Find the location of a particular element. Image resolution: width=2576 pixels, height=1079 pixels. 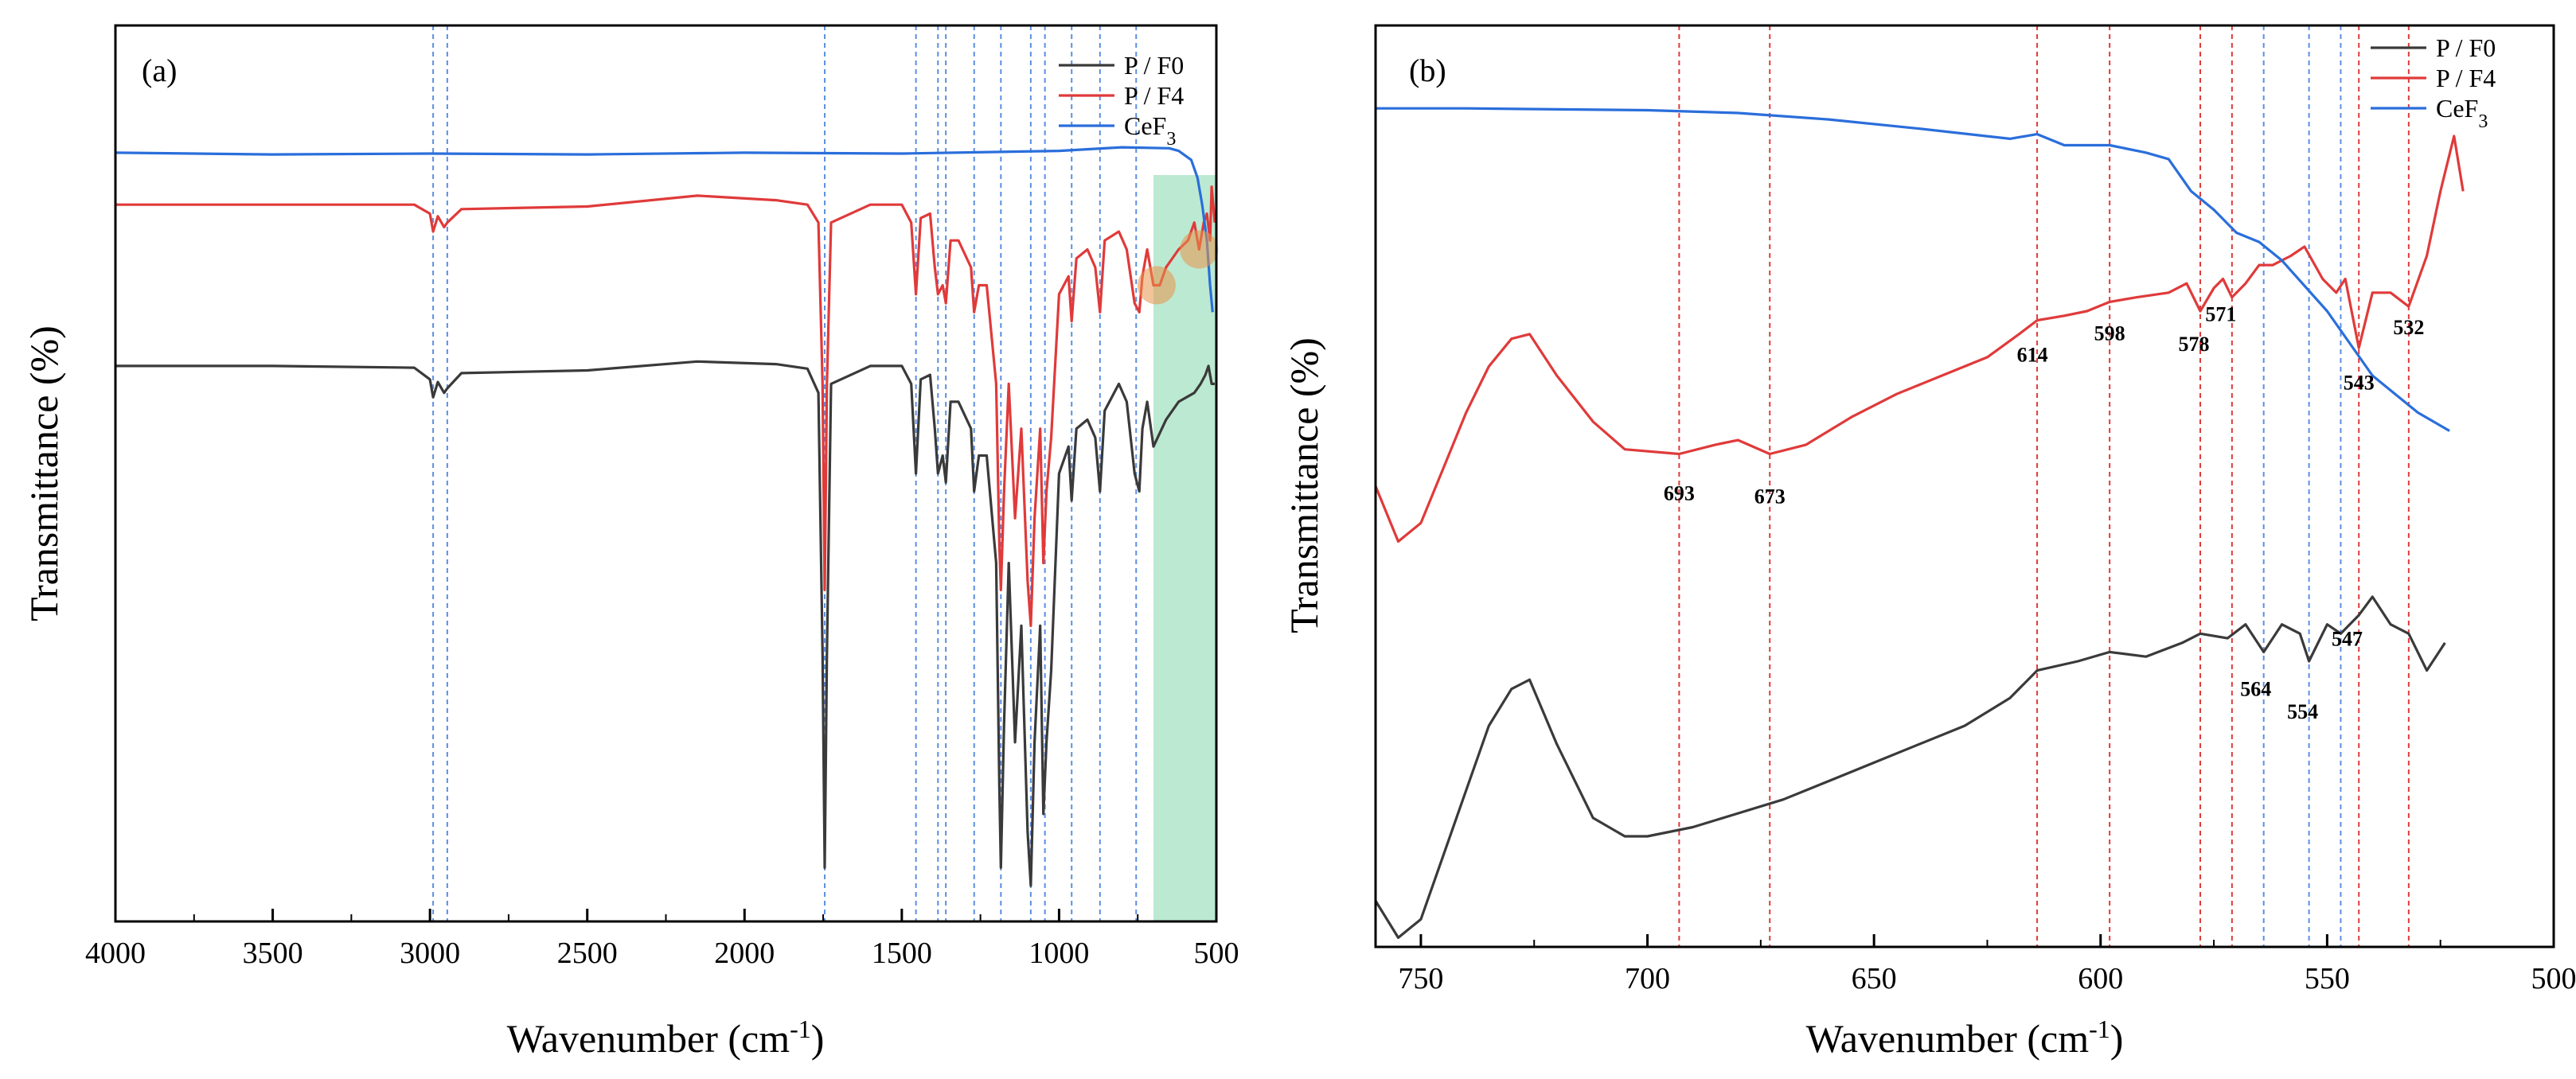

panel-b-x-axis-title: Wavenumber (cm-1) is located at coordinates (1965, 1038).